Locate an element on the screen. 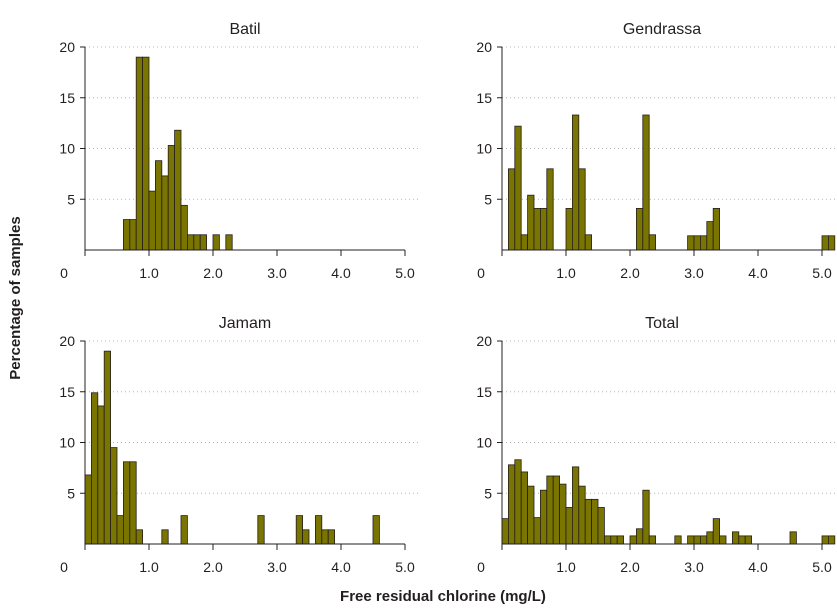  panel-title: Jamam is located at coordinates (245, 323).